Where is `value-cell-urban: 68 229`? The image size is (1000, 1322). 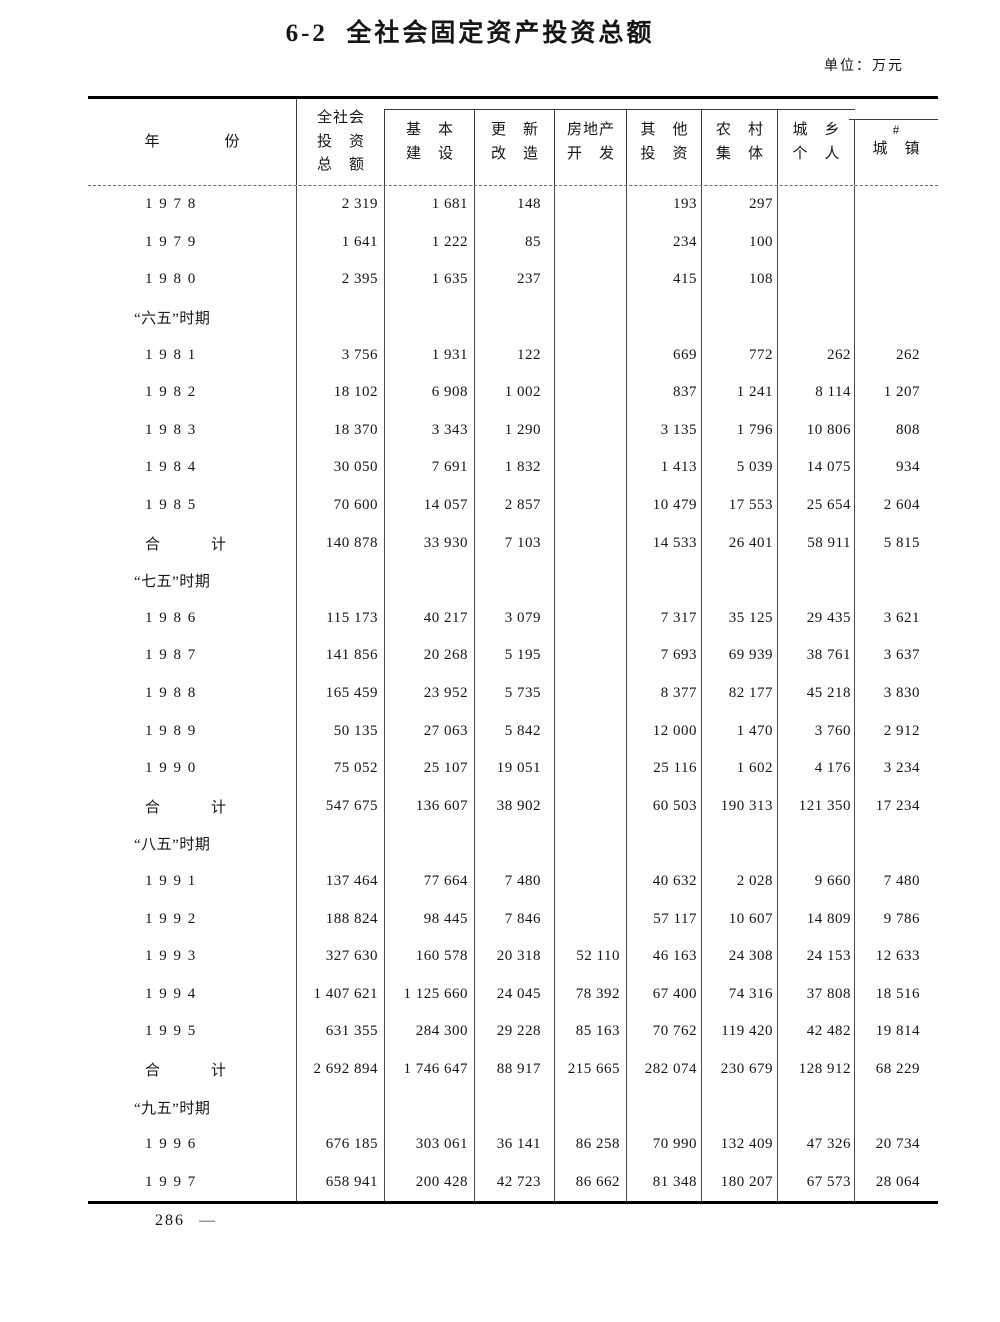
value-cell-urban: 68 229 is located at coordinates (897, 1068).